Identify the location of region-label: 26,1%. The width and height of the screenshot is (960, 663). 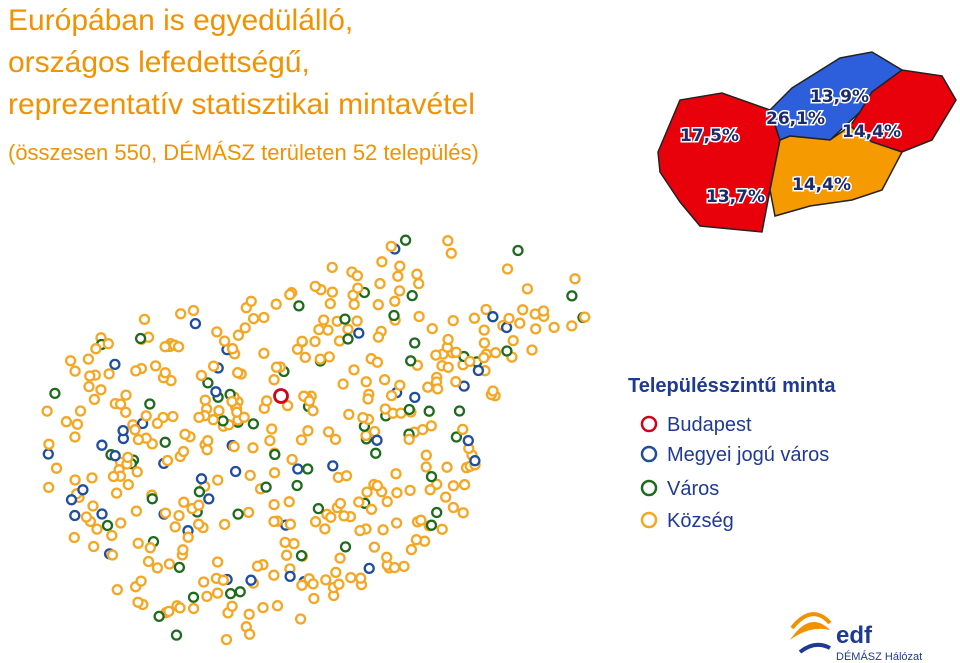
(795, 119).